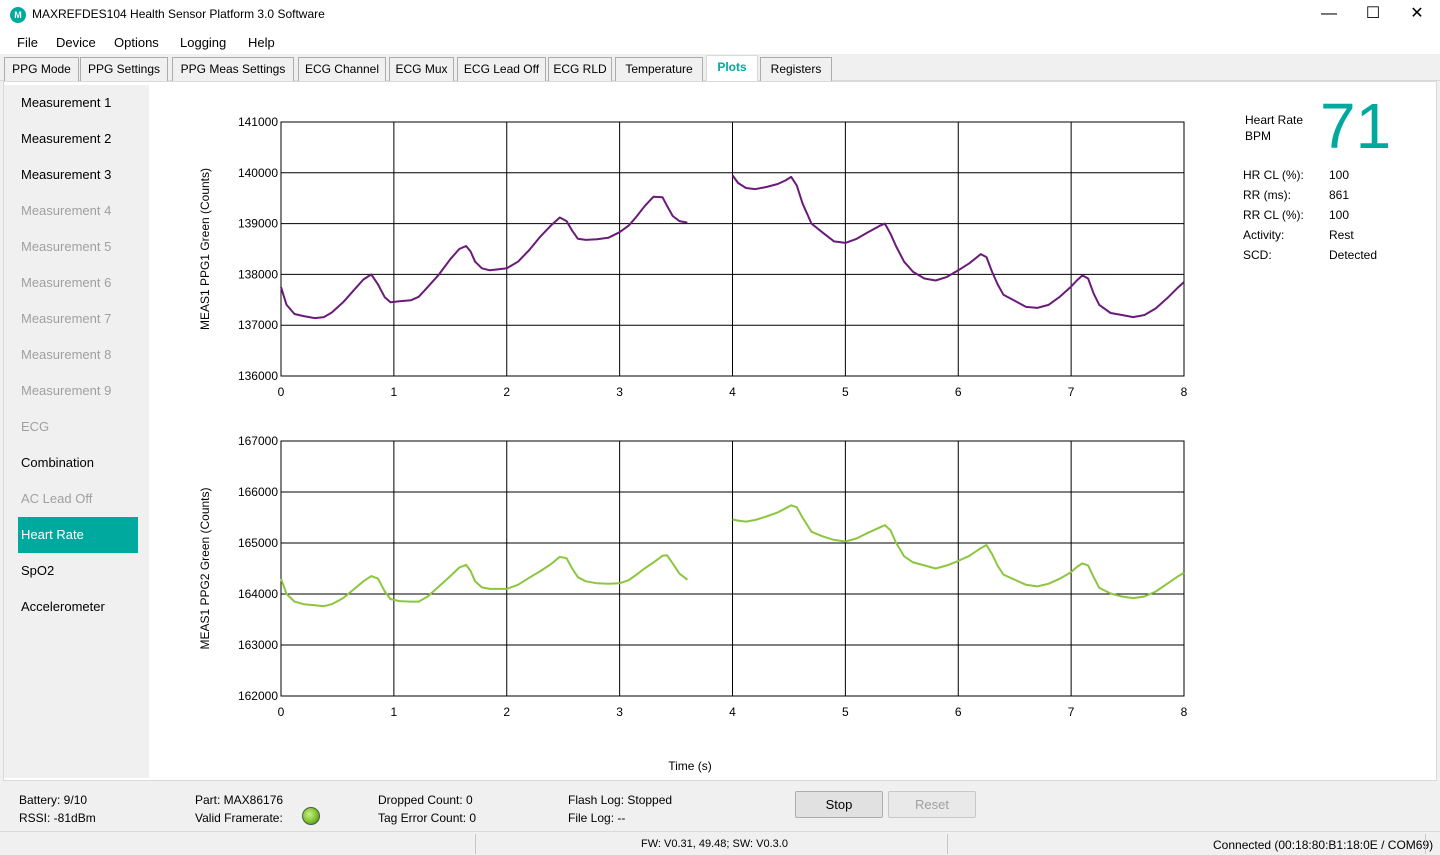  What do you see at coordinates (239, 800) in the screenshot?
I see `part-status: Part: MAX86176` at bounding box center [239, 800].